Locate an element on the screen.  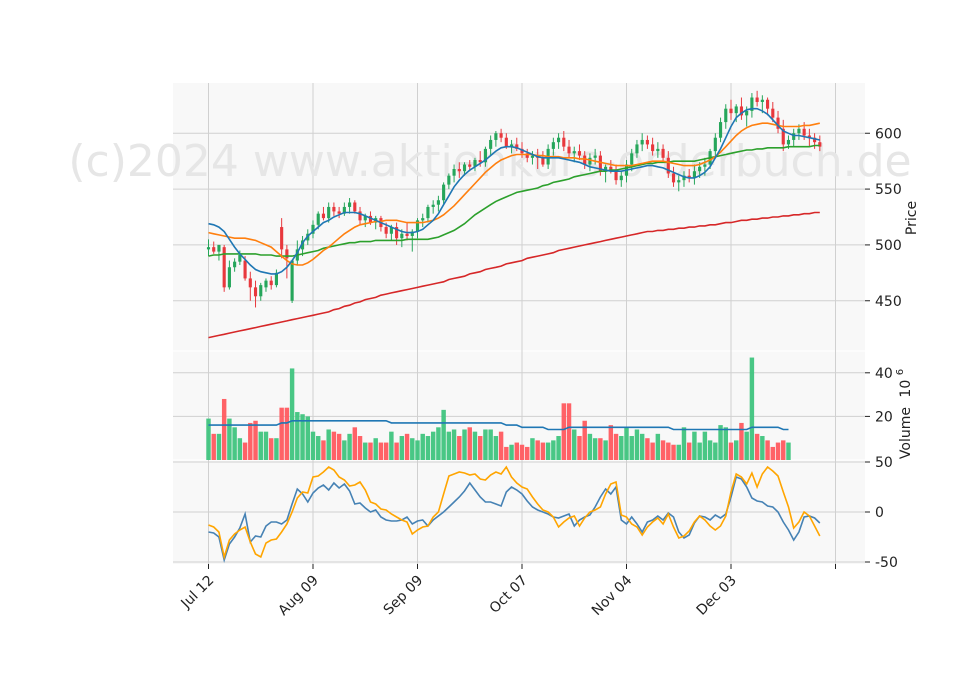
x-tick-label: Aug 09 is located at coordinates (298, 596).